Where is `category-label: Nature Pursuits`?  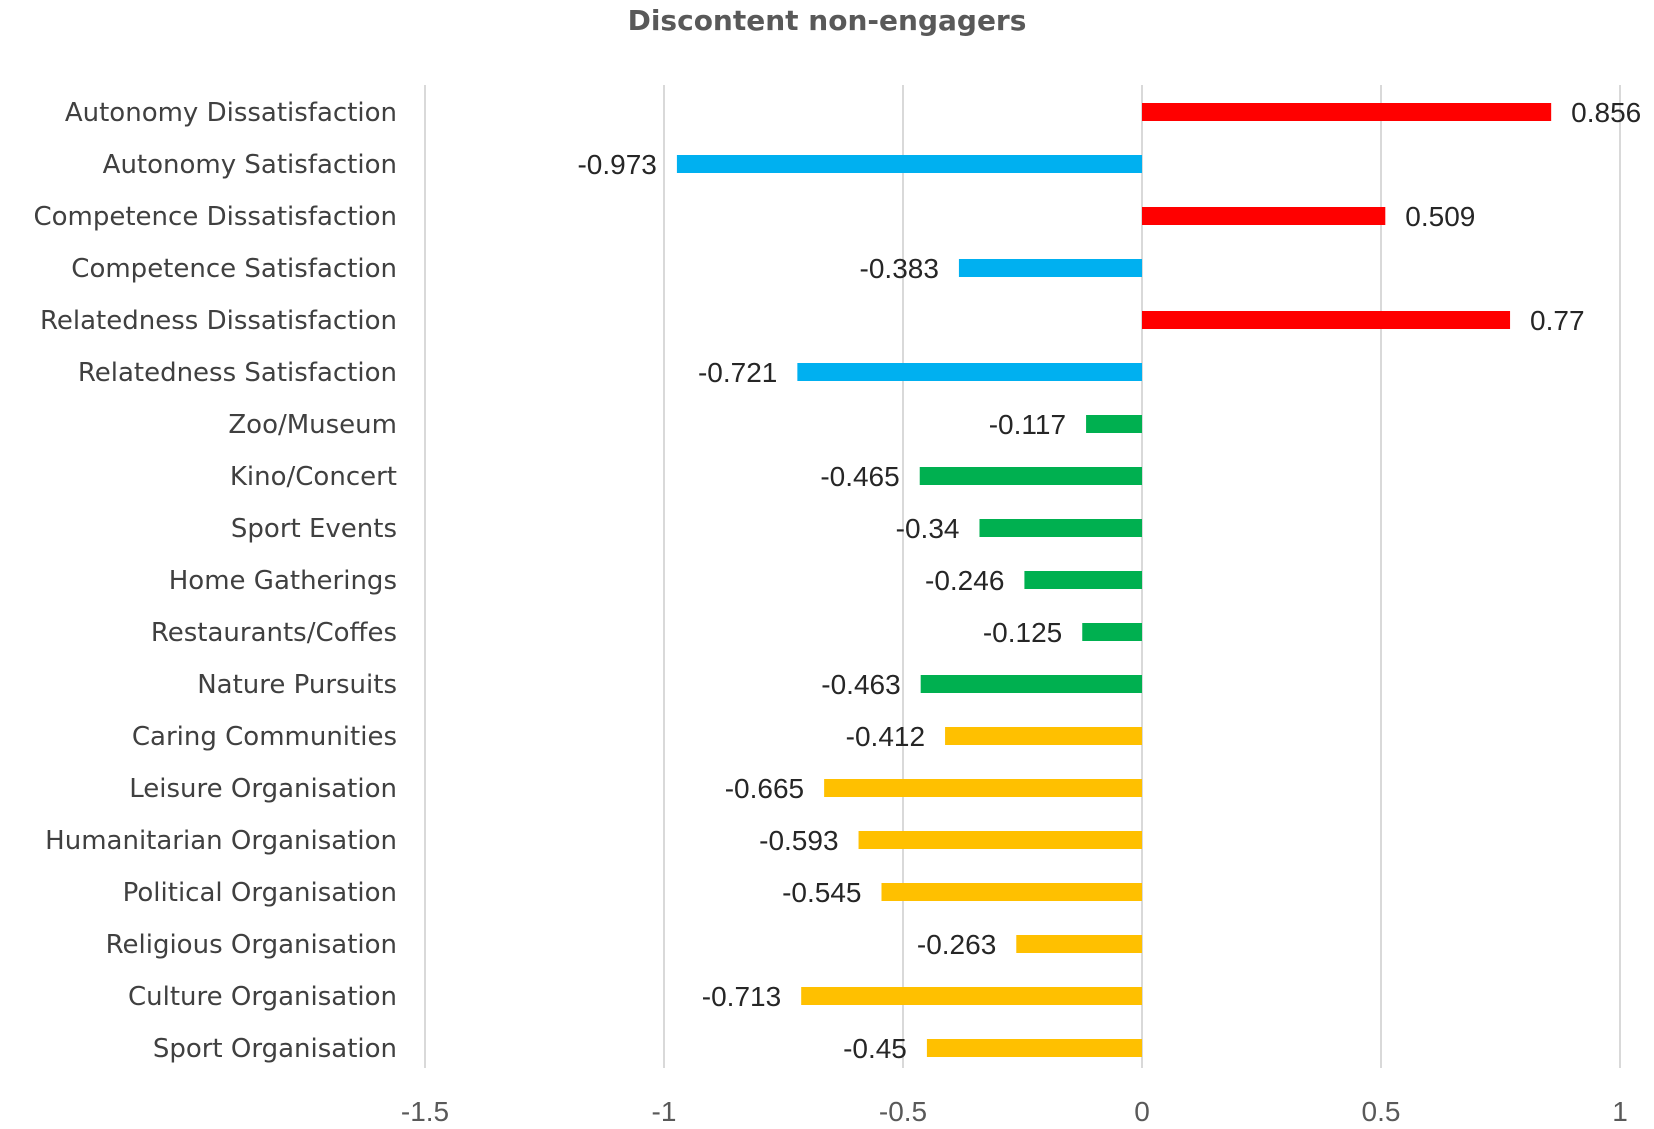
category-label: Nature Pursuits is located at coordinates (297, 685).